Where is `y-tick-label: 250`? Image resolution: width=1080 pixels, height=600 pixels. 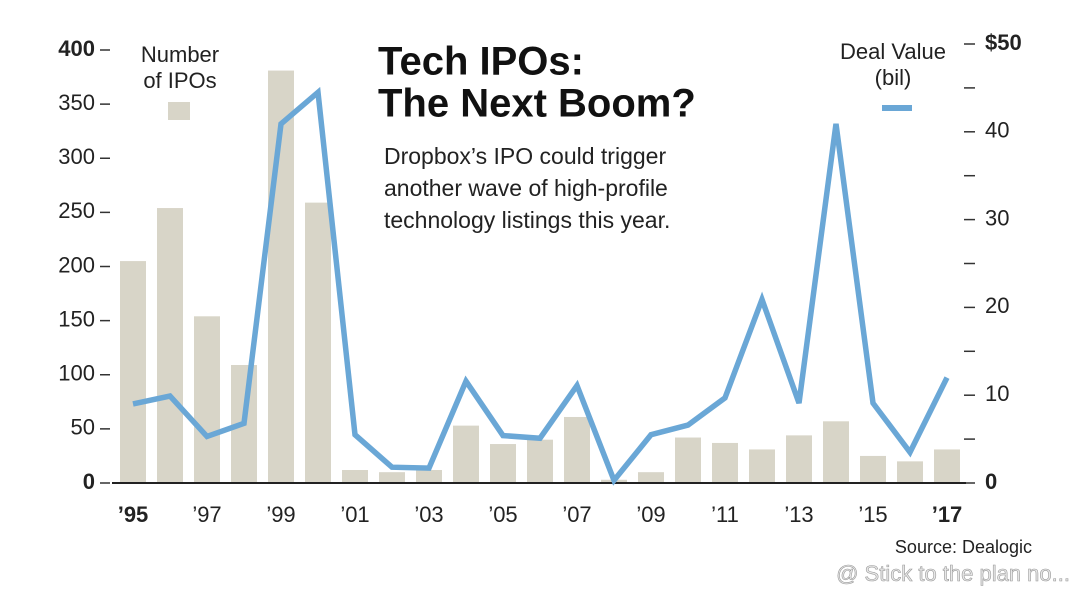
y-tick-label: 250 is located at coordinates (76, 210).